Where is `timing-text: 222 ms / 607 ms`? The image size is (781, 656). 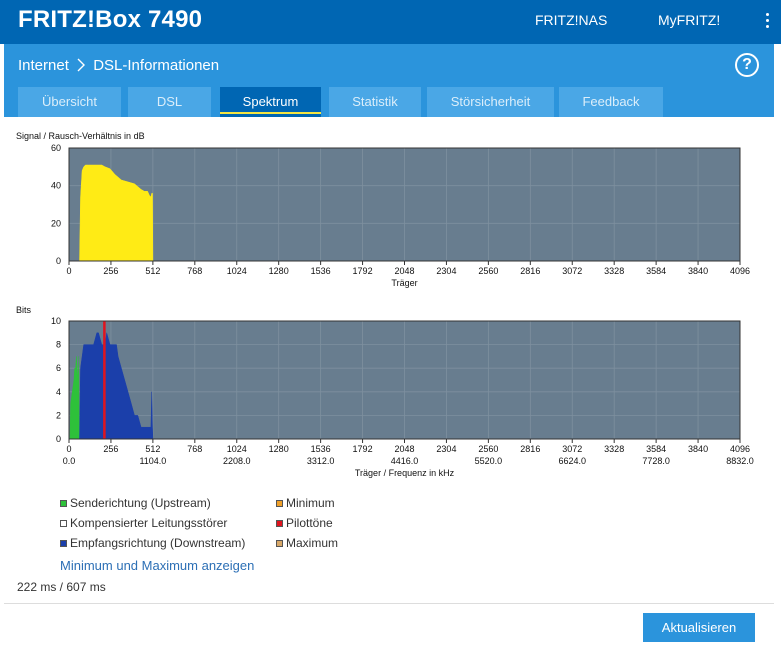 timing-text: 222 ms / 607 ms is located at coordinates (61, 587).